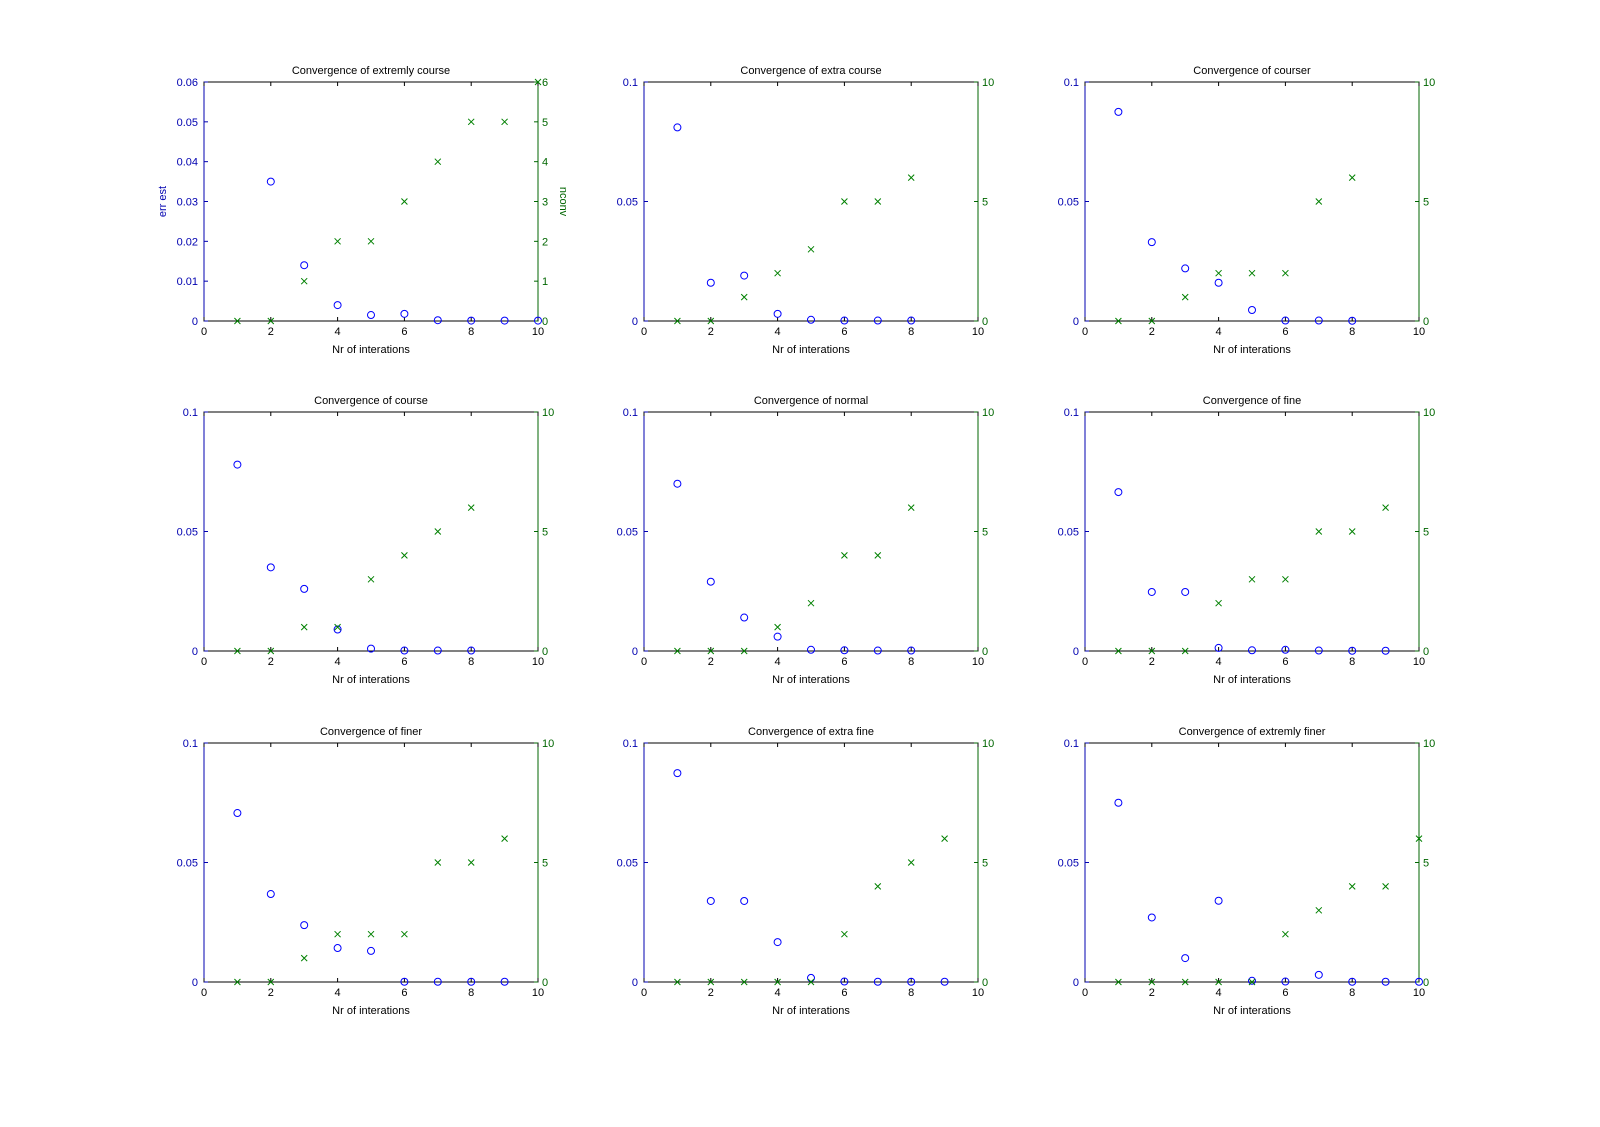  I want to click on y-axis-label-right: nconv, so click(563, 202).